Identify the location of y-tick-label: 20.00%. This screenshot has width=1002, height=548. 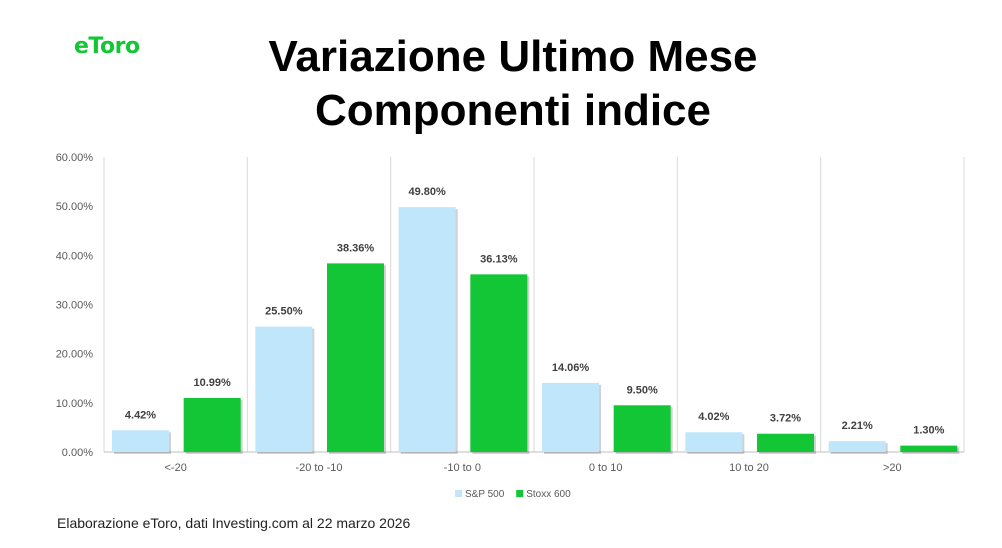
(75, 355).